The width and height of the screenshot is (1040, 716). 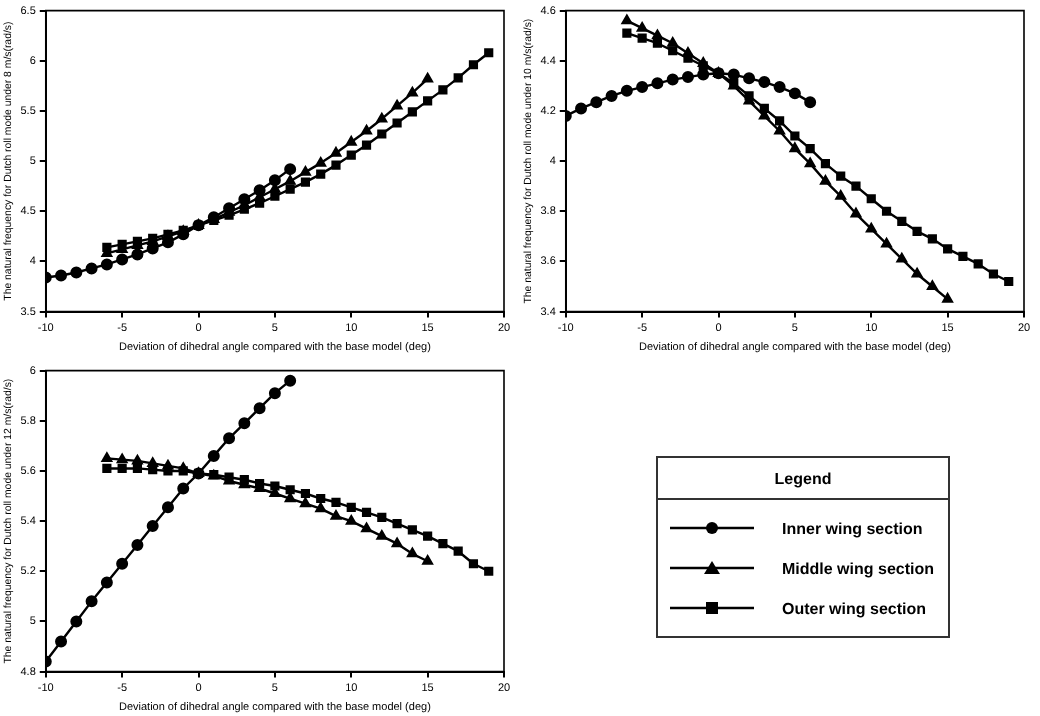 I want to click on text: Inner wing section, so click(x=852, y=528).